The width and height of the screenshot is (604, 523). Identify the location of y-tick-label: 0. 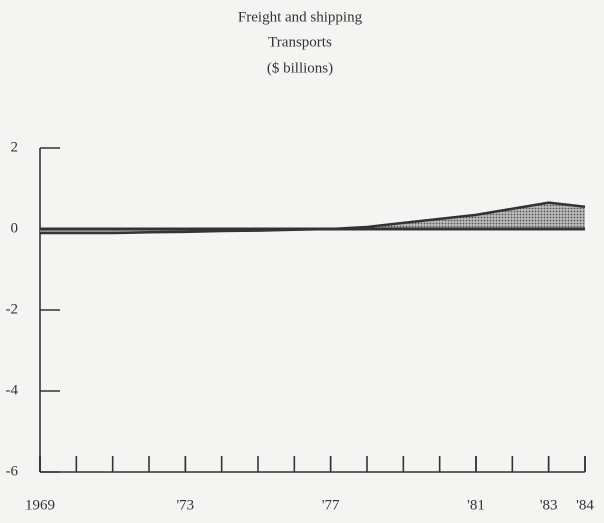
(15, 228).